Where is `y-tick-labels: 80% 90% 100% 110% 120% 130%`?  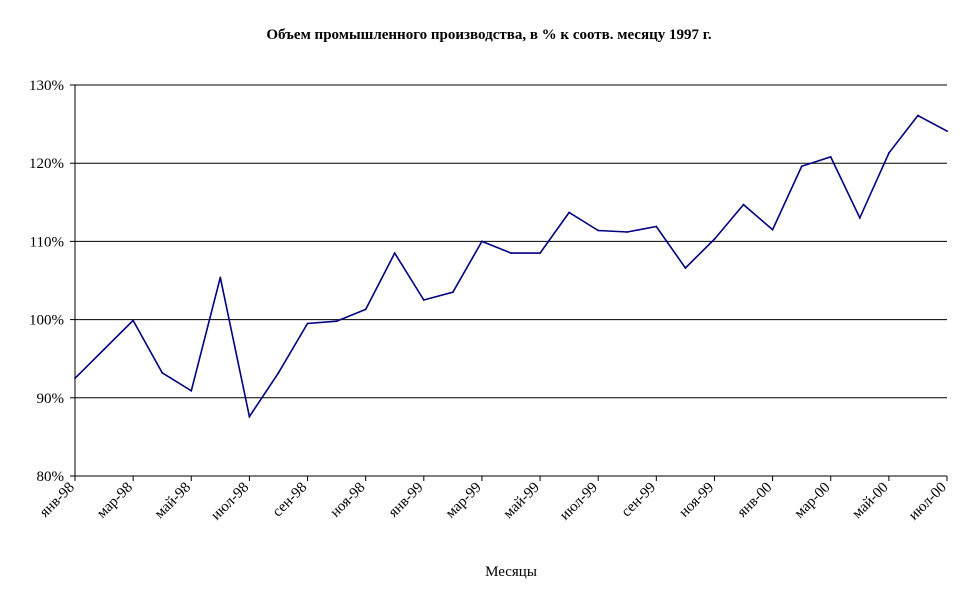 y-tick-labels: 80% 90% 100% 110% 120% 130% is located at coordinates (46, 281).